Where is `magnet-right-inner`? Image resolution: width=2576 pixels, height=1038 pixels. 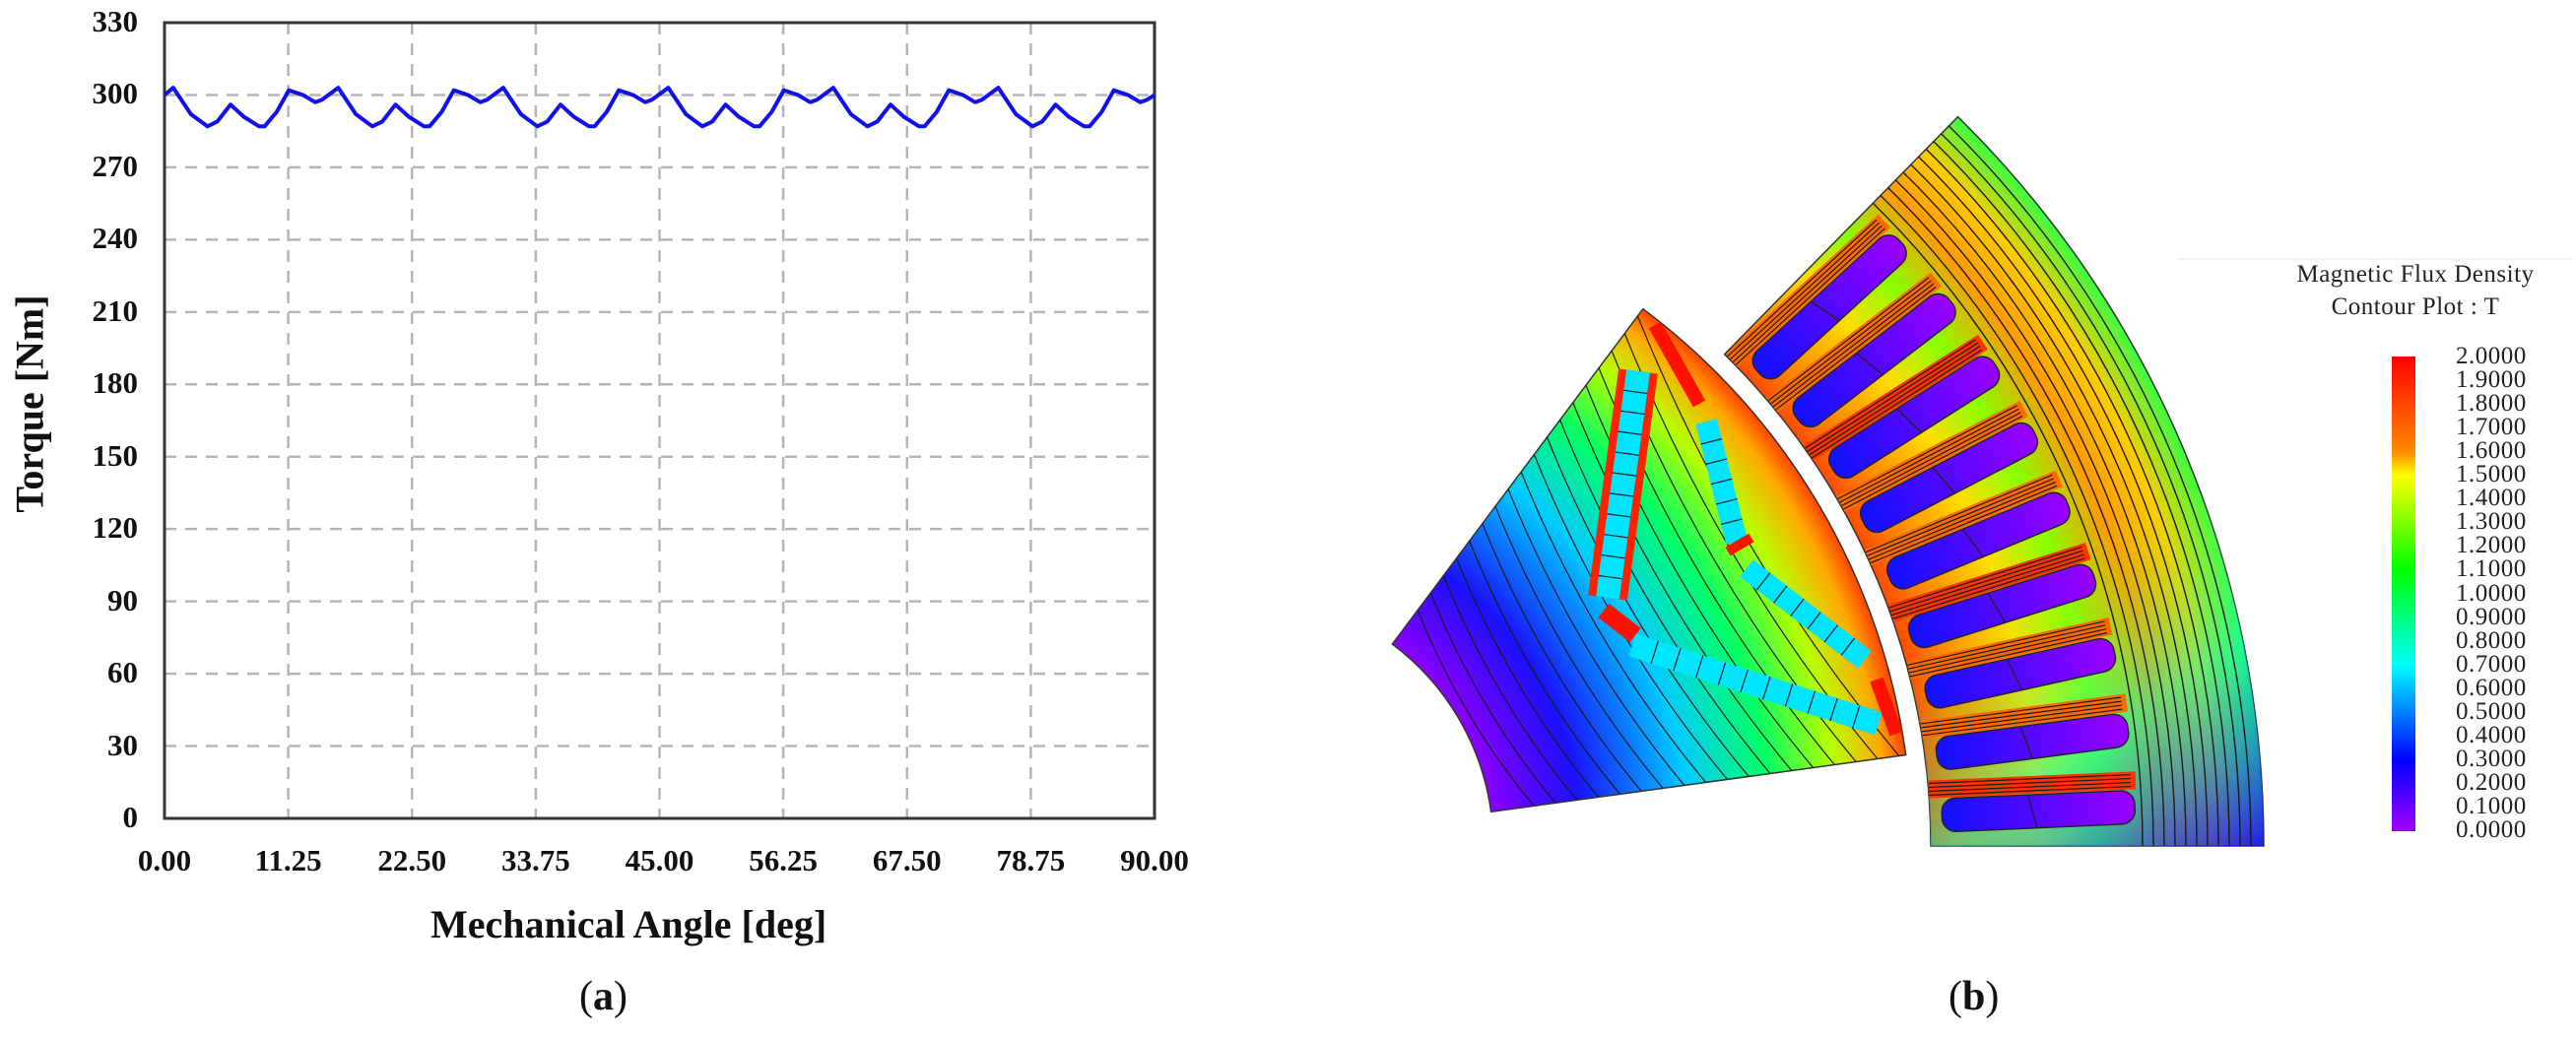 magnet-right-inner is located at coordinates (1806, 614).